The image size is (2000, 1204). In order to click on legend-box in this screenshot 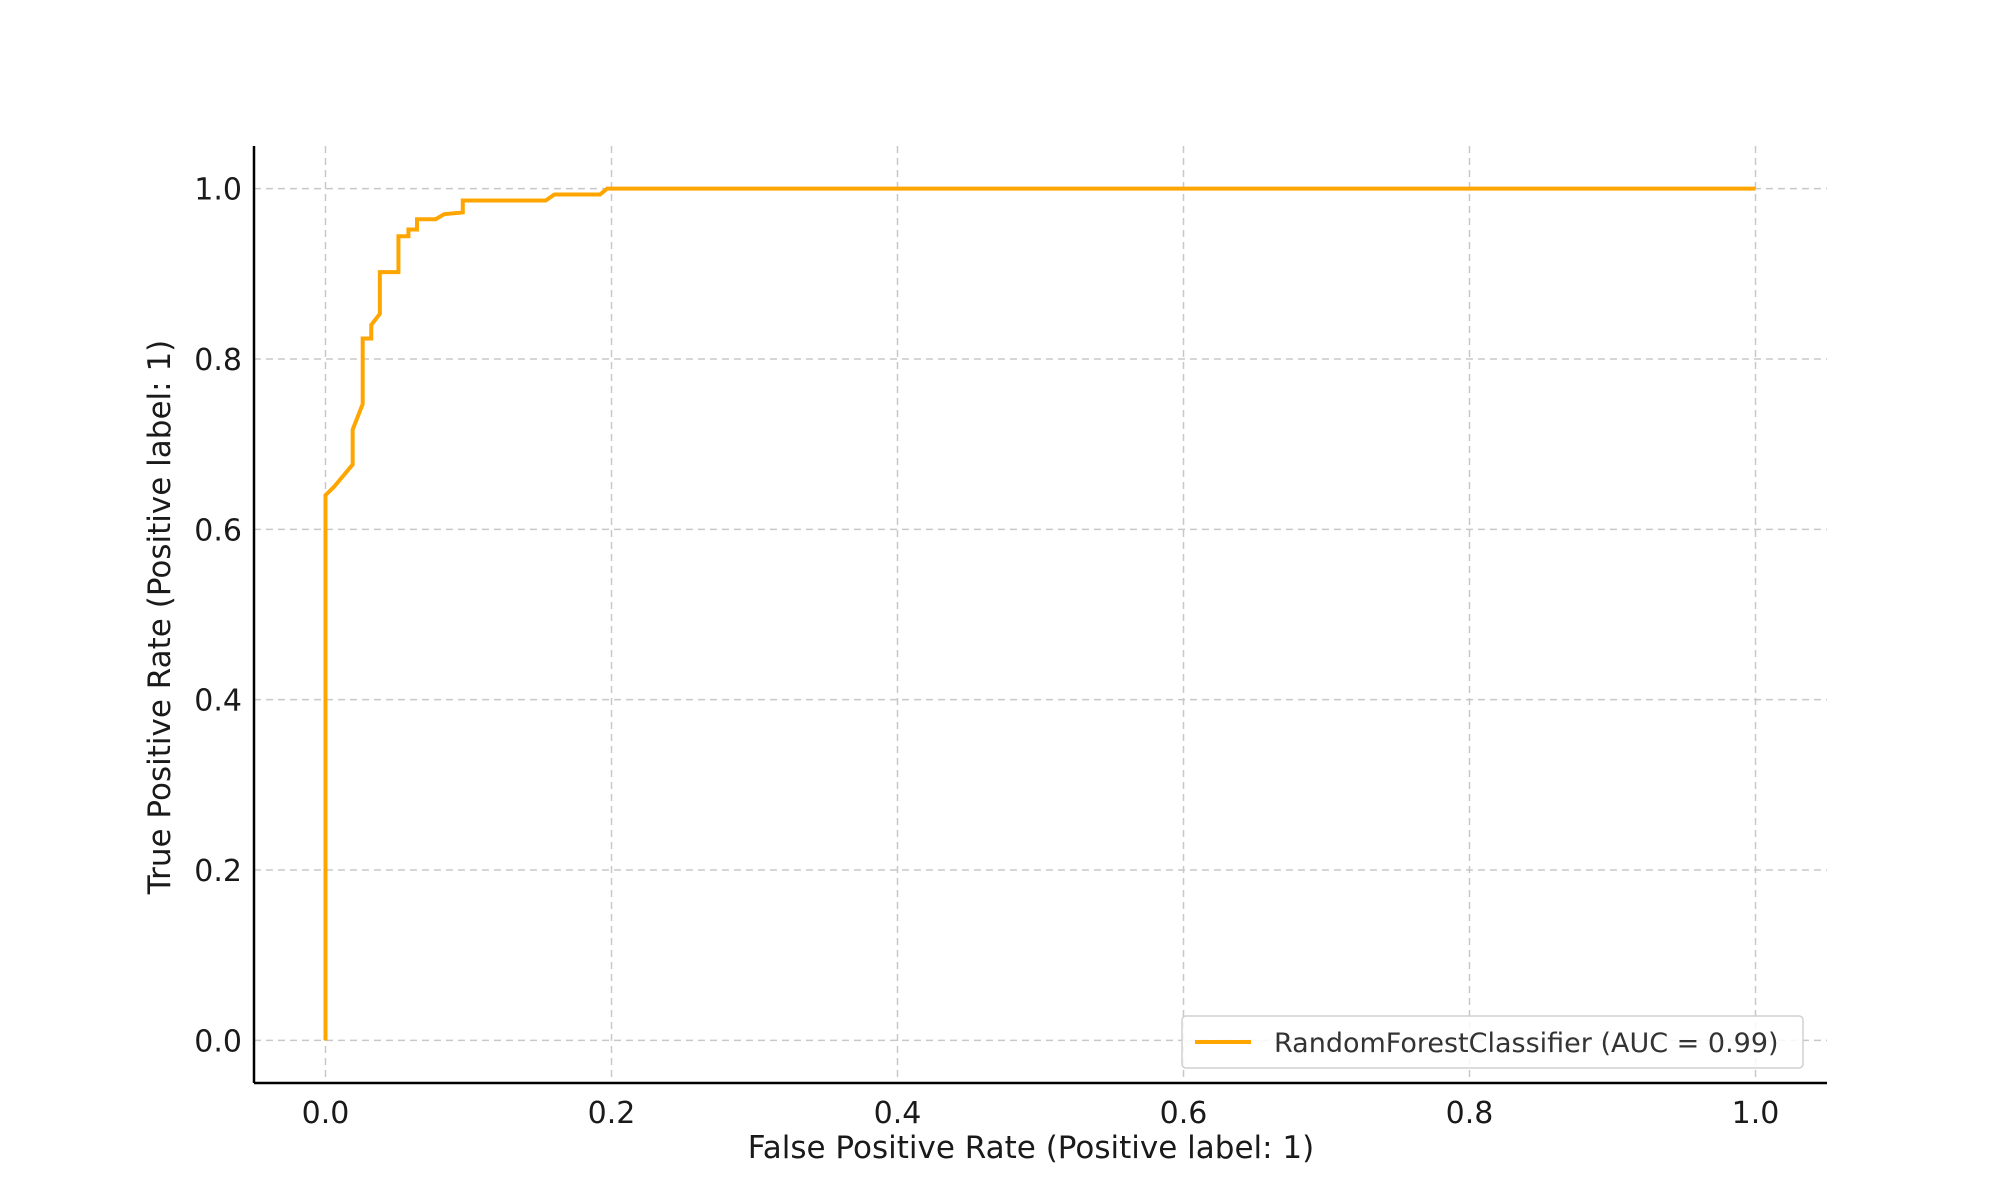, I will do `click(1492, 1042)`.